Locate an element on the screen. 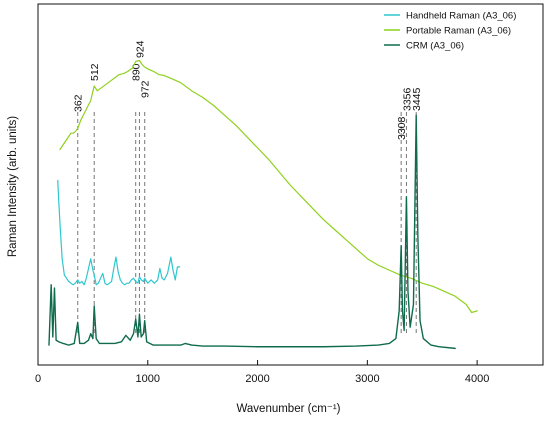  peak-marker-label: 3445 is located at coordinates (417, 99).